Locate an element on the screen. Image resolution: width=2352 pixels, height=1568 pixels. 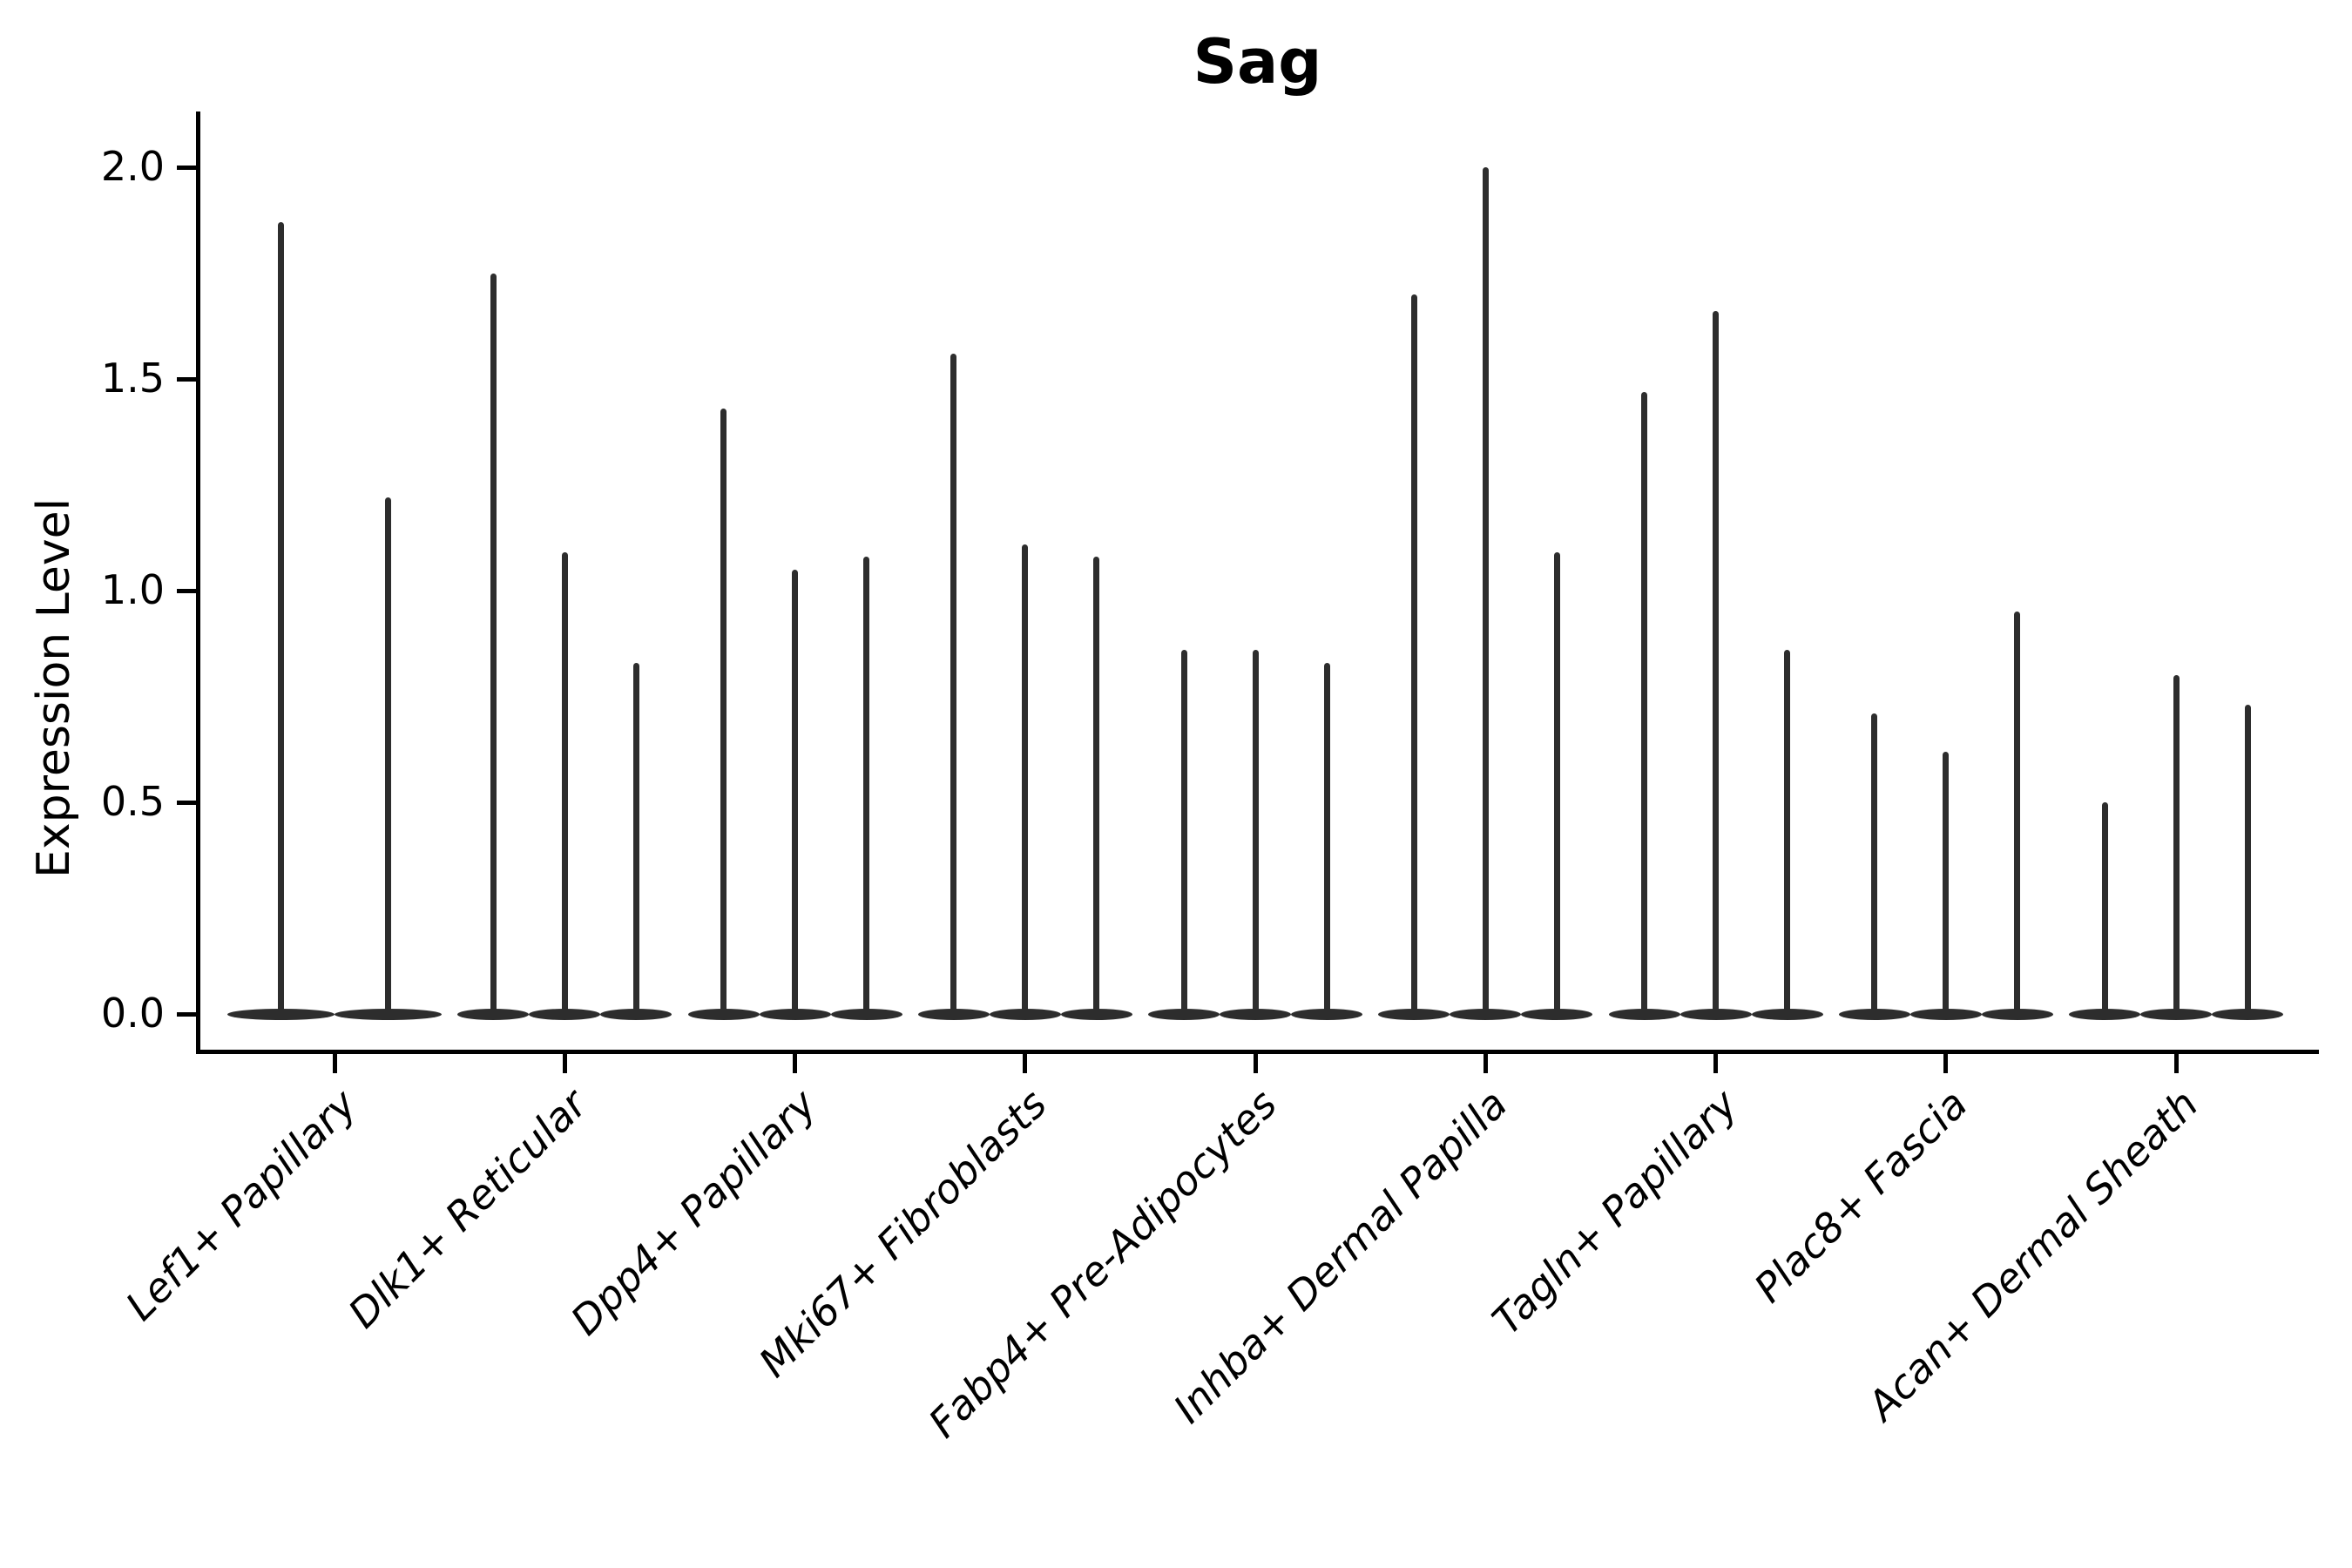
chart-title: Sag is located at coordinates (1257, 62).